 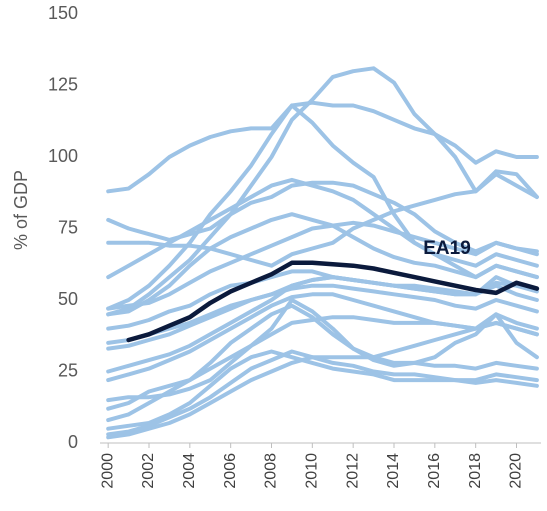 What do you see at coordinates (434, 471) in the screenshot?
I see `x-tick-label: 2016` at bounding box center [434, 471].